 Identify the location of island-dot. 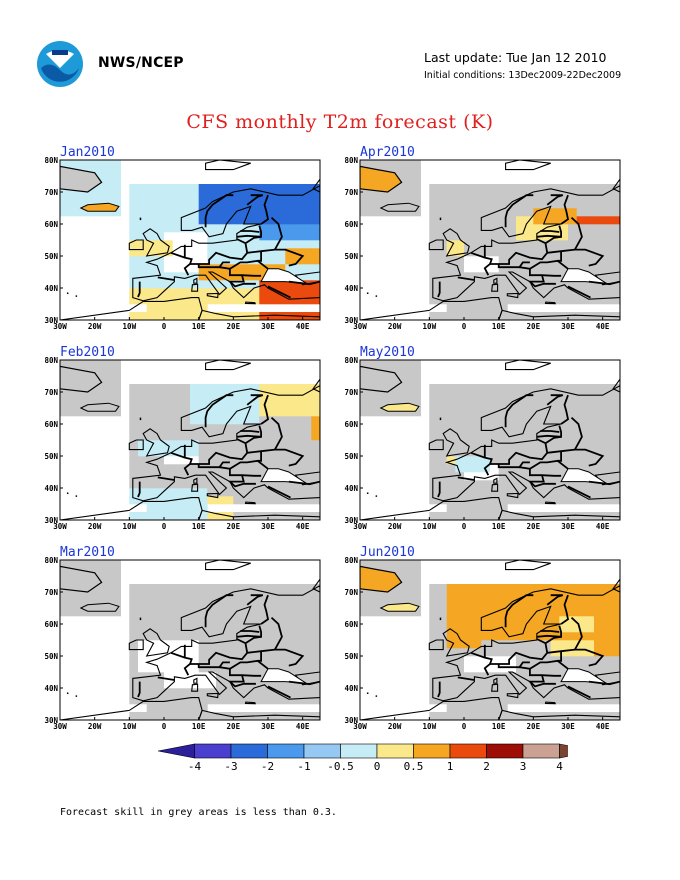
(76, 496).